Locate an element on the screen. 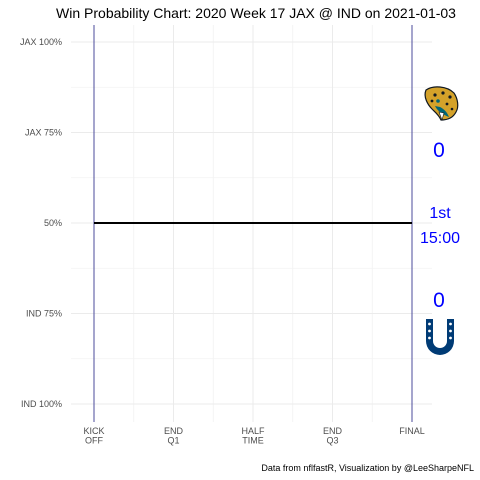 Image resolution: width=480 pixels, height=480 pixels. away-team-score: 0 is located at coordinates (439, 150).